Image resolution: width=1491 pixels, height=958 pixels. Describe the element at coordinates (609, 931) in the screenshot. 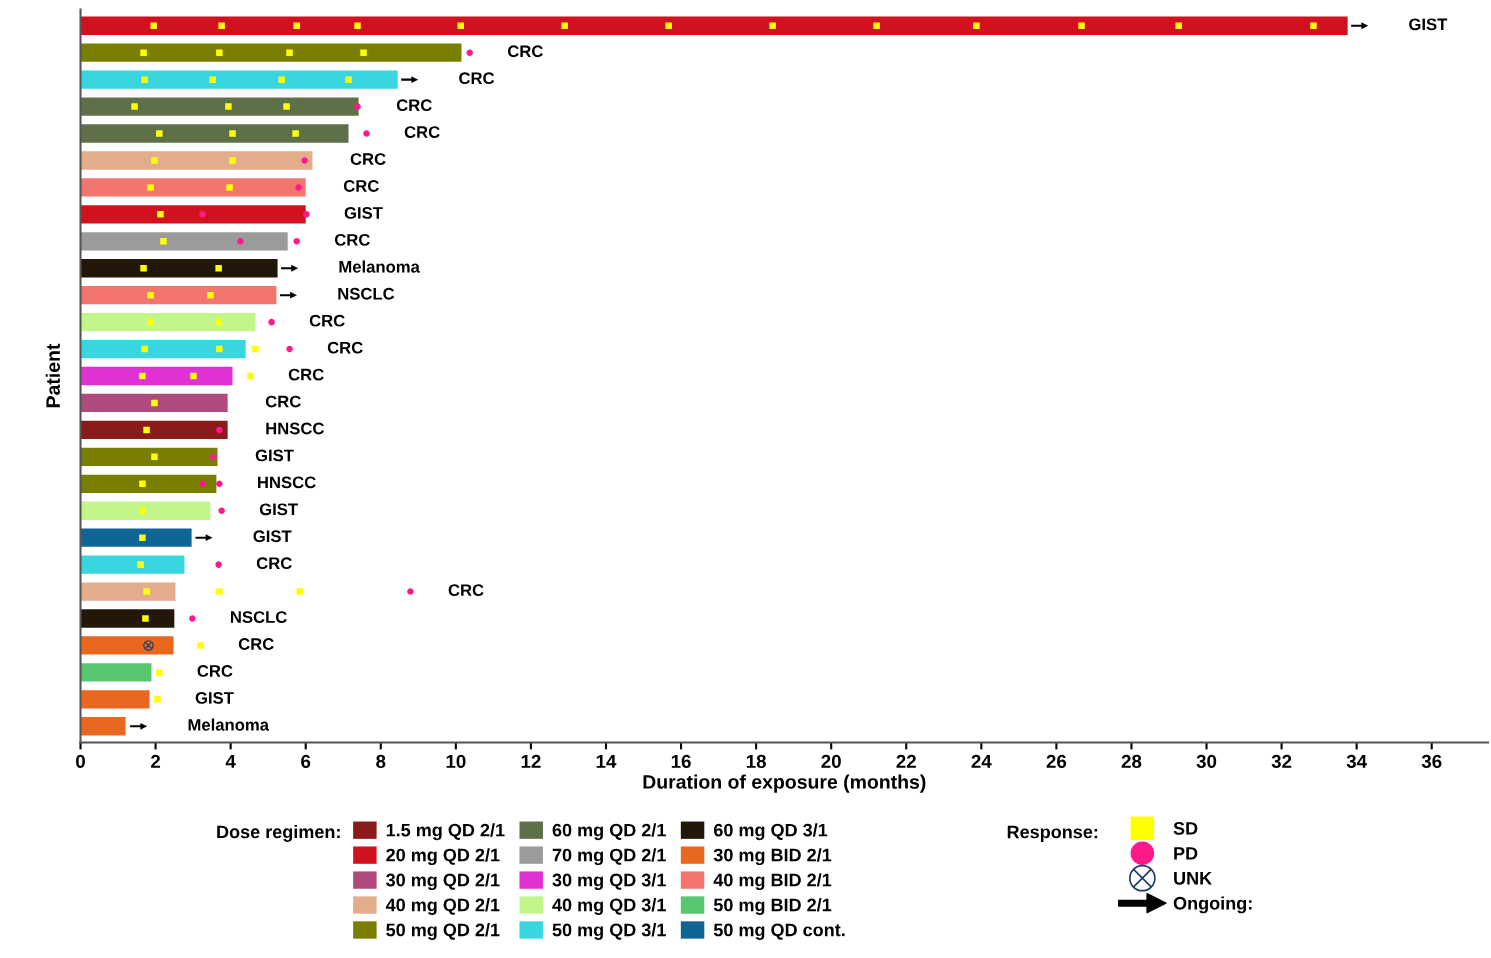

I see `legend-label: 50 mg QD 3/1` at that location.